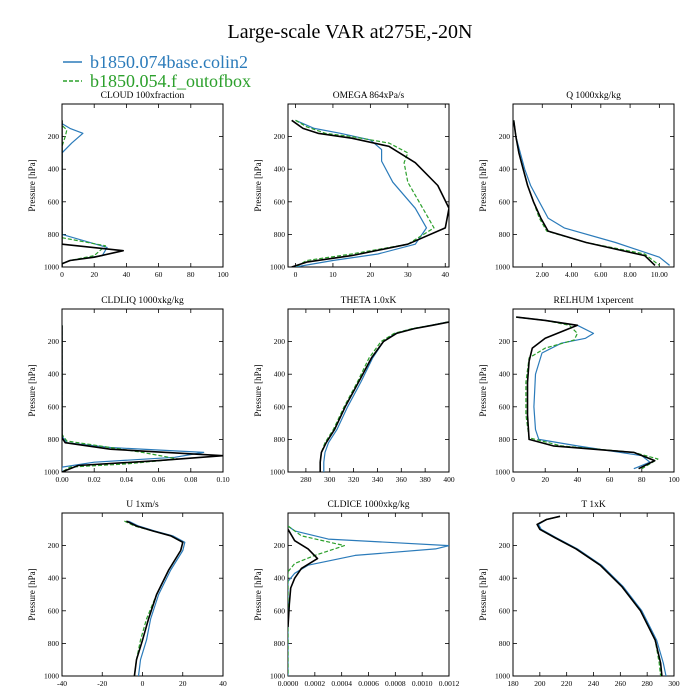  Describe the element at coordinates (369, 96) in the screenshot. I see `panel-title: OMEGA 864xPa/s` at that location.